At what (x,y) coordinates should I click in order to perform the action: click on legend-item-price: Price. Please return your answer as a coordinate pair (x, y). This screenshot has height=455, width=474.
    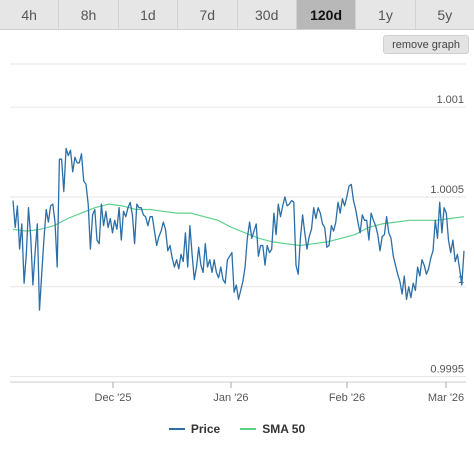
    Looking at the image, I should click on (194, 429).